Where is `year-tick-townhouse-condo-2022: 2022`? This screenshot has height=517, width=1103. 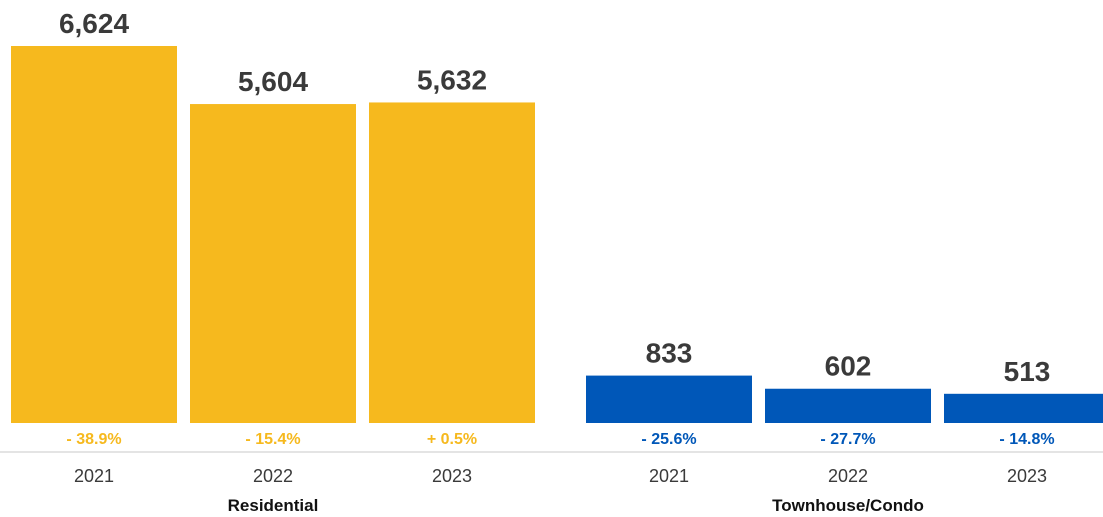 year-tick-townhouse-condo-2022: 2022 is located at coordinates (848, 476).